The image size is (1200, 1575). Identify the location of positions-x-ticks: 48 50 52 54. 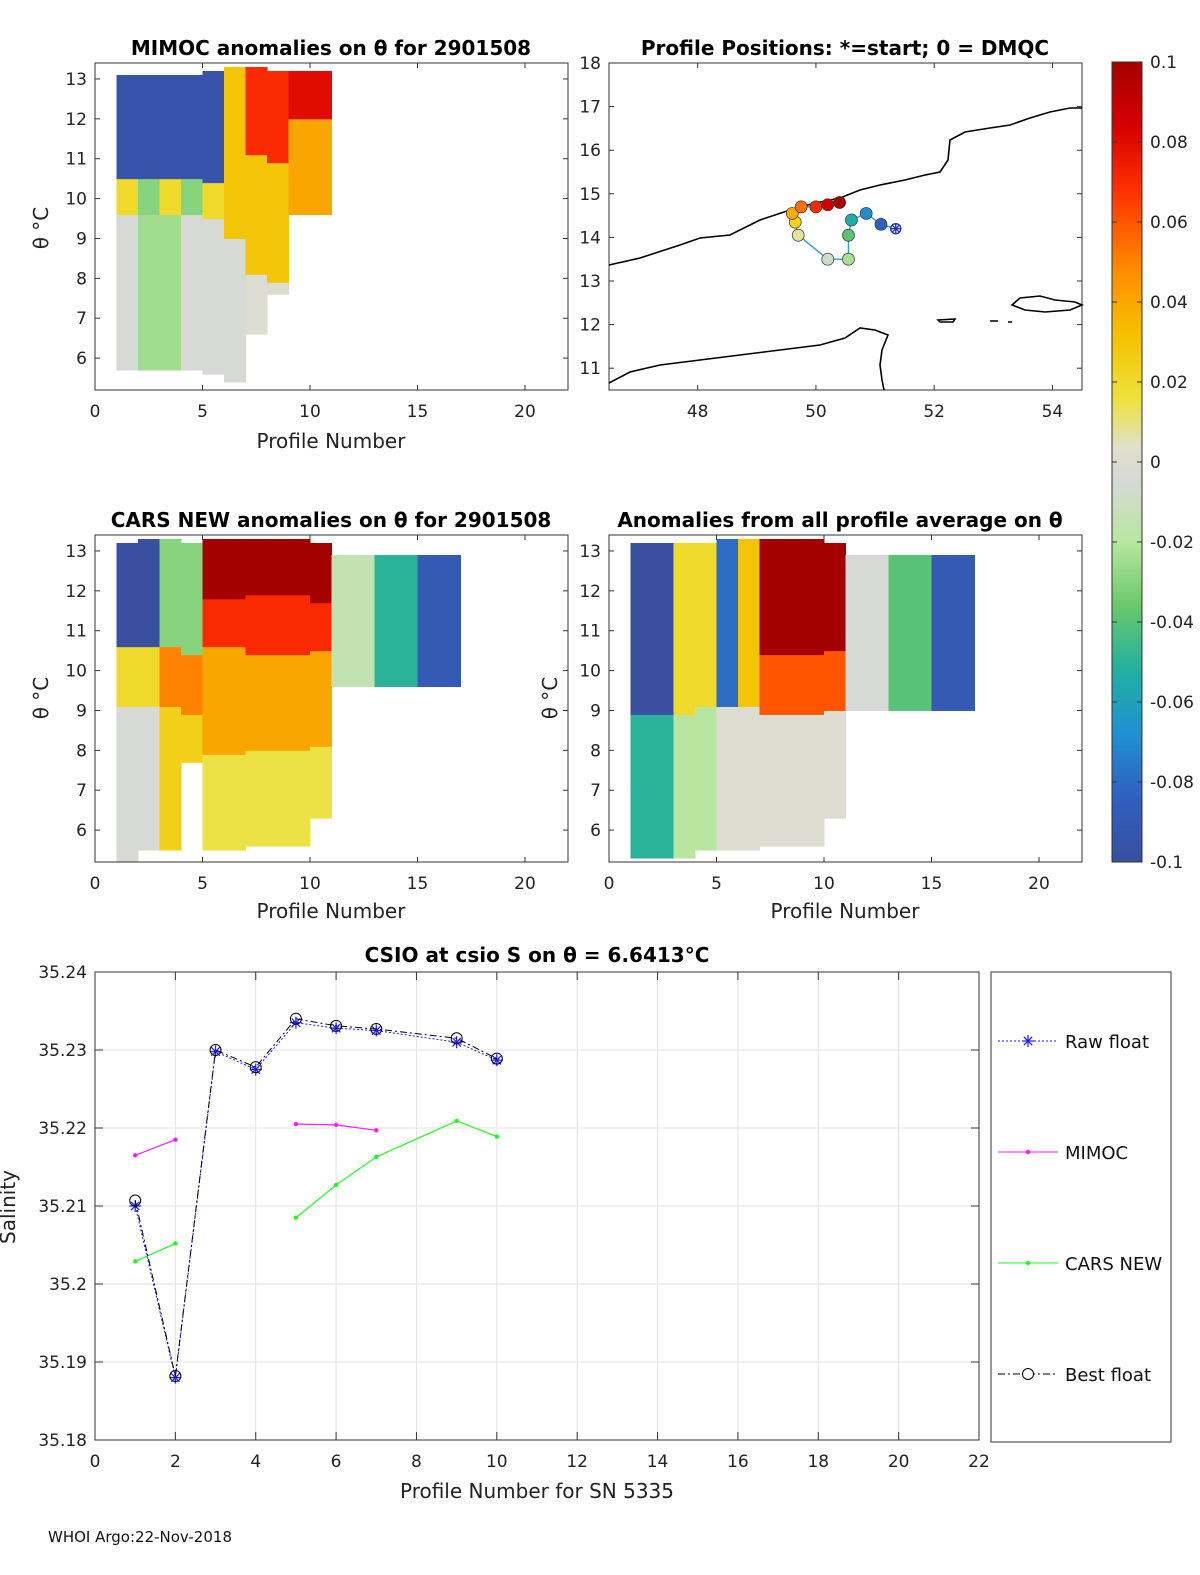
(875, 412).